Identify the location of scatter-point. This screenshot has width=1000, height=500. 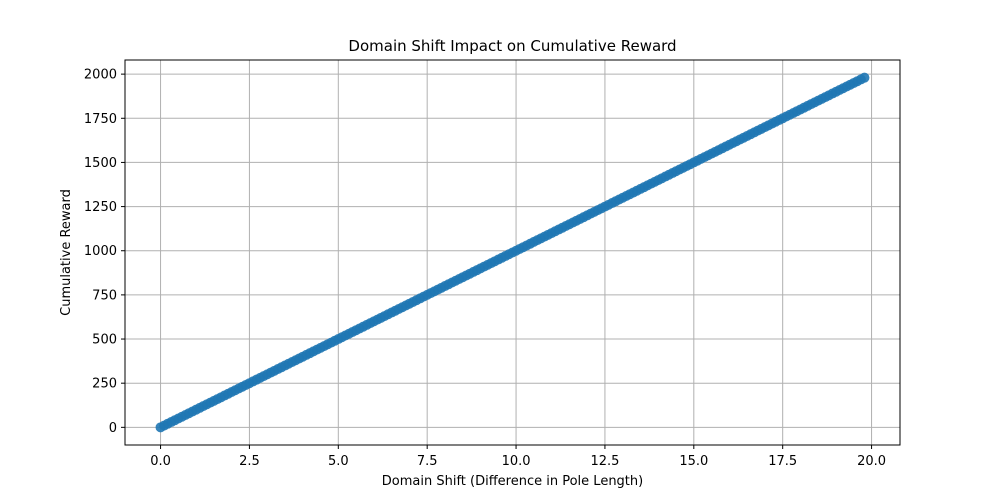
(864, 77).